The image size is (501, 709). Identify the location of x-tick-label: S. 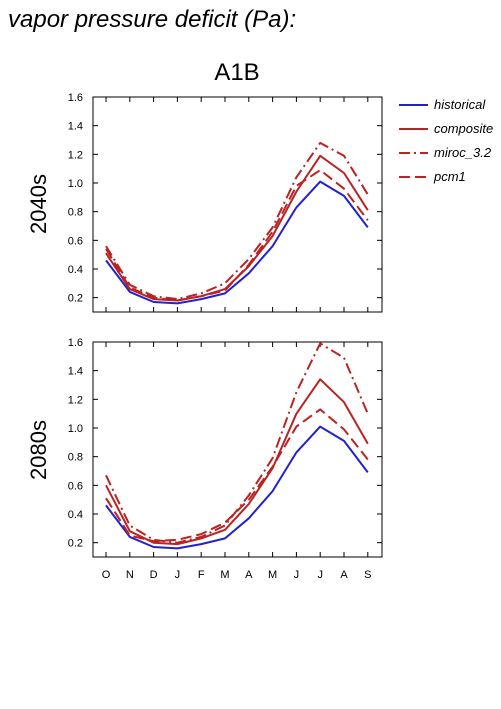
(367, 575).